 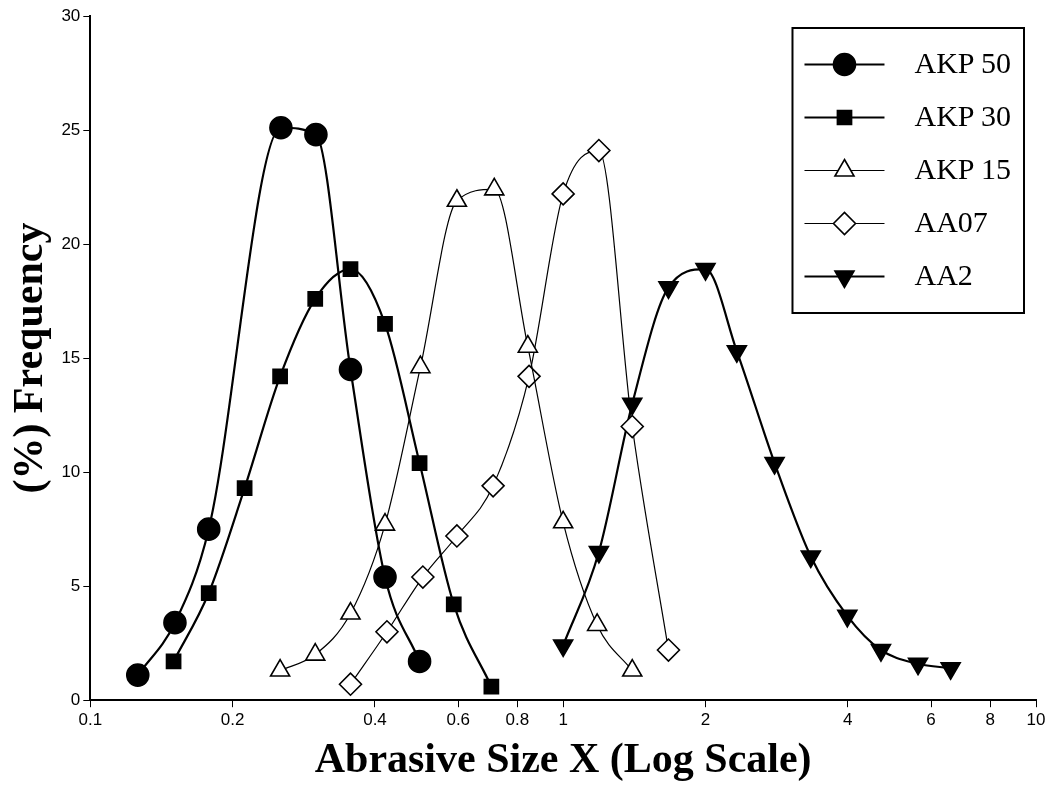 I want to click on legend-label: AKP 15, so click(x=962, y=169).